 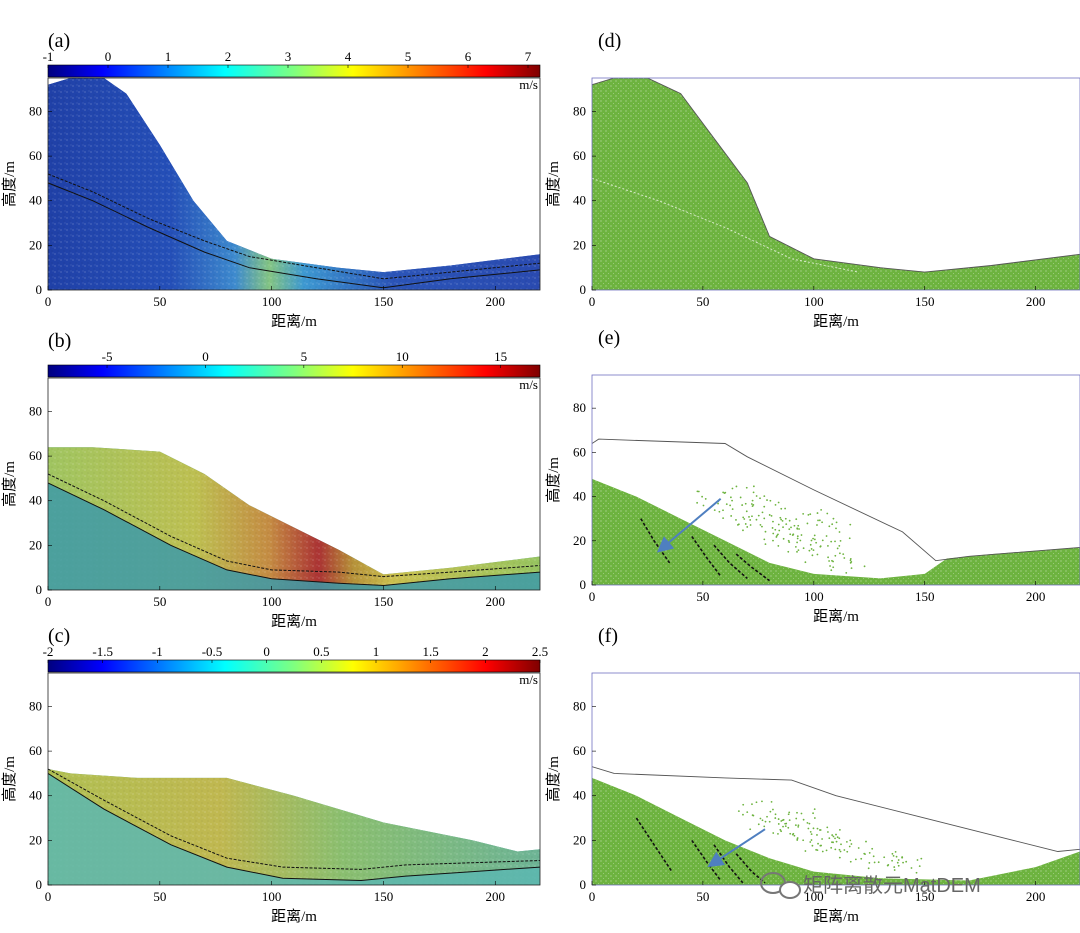 What do you see at coordinates (212, 651) in the screenshot?
I see `colorbar-tick-label: -0.5` at bounding box center [212, 651].